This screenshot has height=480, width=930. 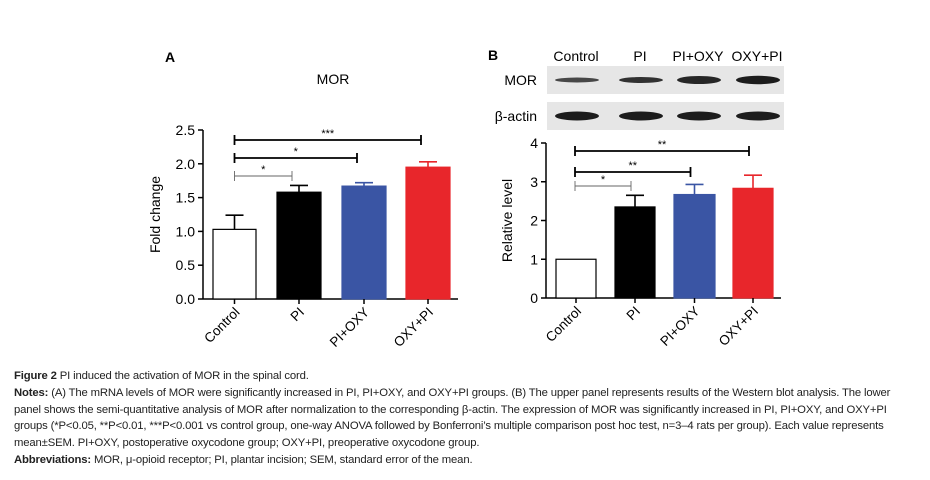 I want to click on panel-label: A, so click(x=170, y=57).